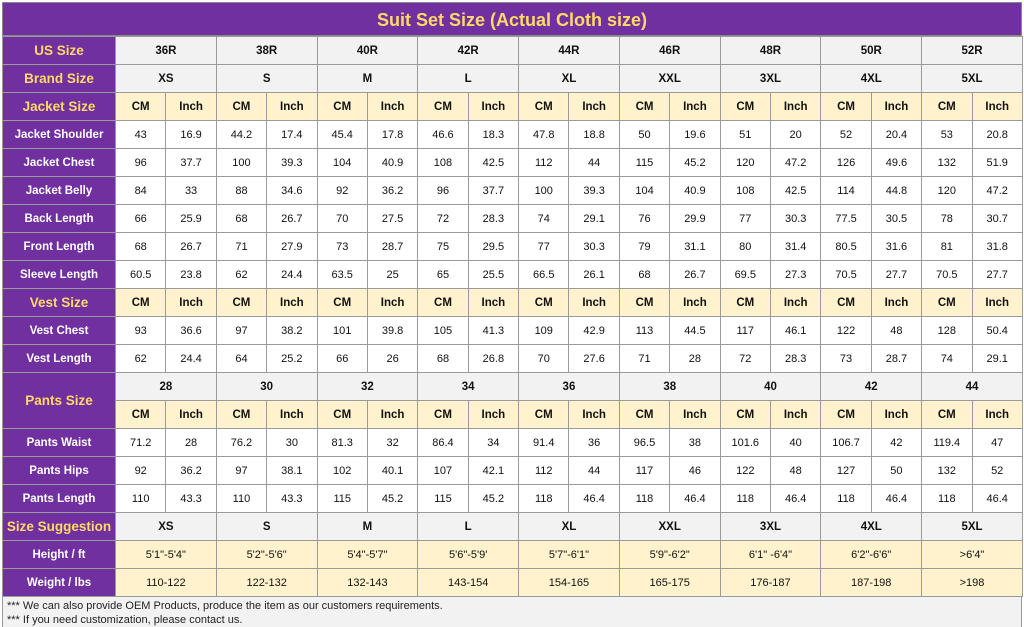  Describe the element at coordinates (745, 442) in the screenshot. I see `measurement-cell: 101.6` at that location.